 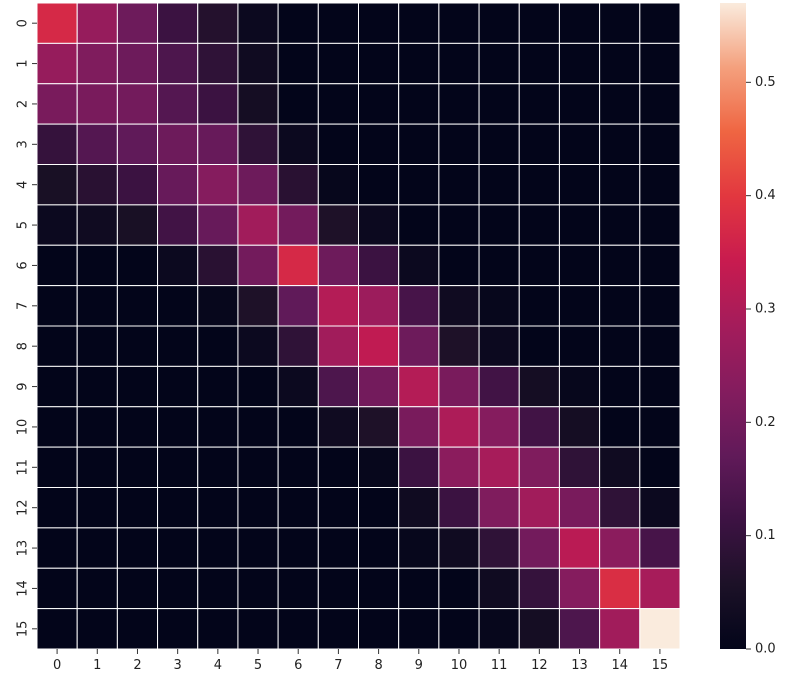 I want to click on colorbar-gradient, so click(x=733, y=326).